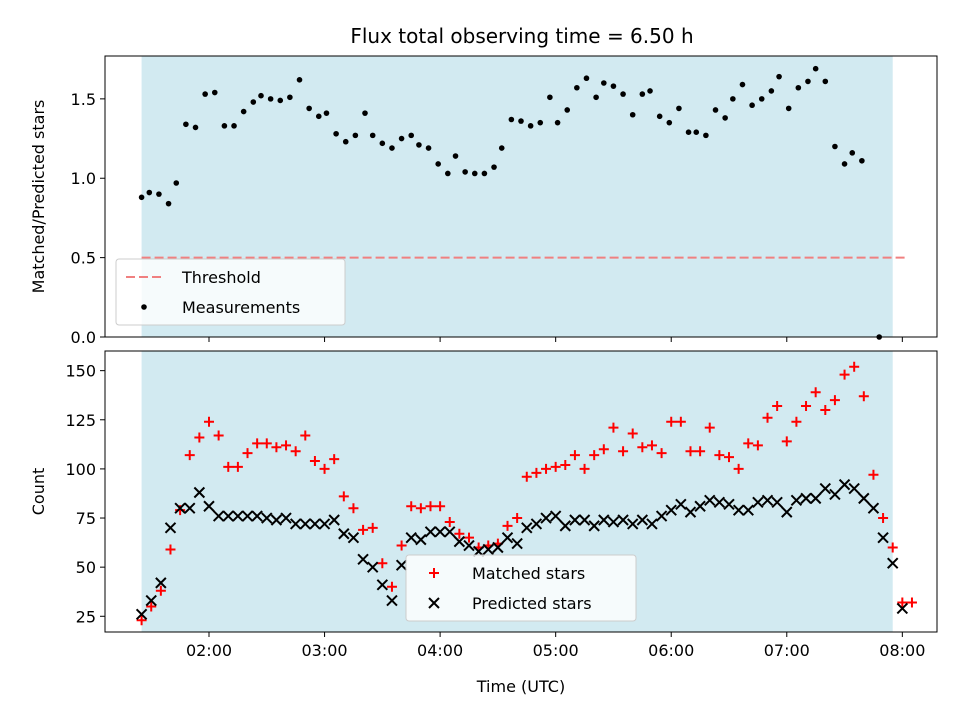 The height and width of the screenshot is (720, 960). What do you see at coordinates (521, 36) in the screenshot?
I see `chart-title: Flux total observing time = 6.50 h` at bounding box center [521, 36].